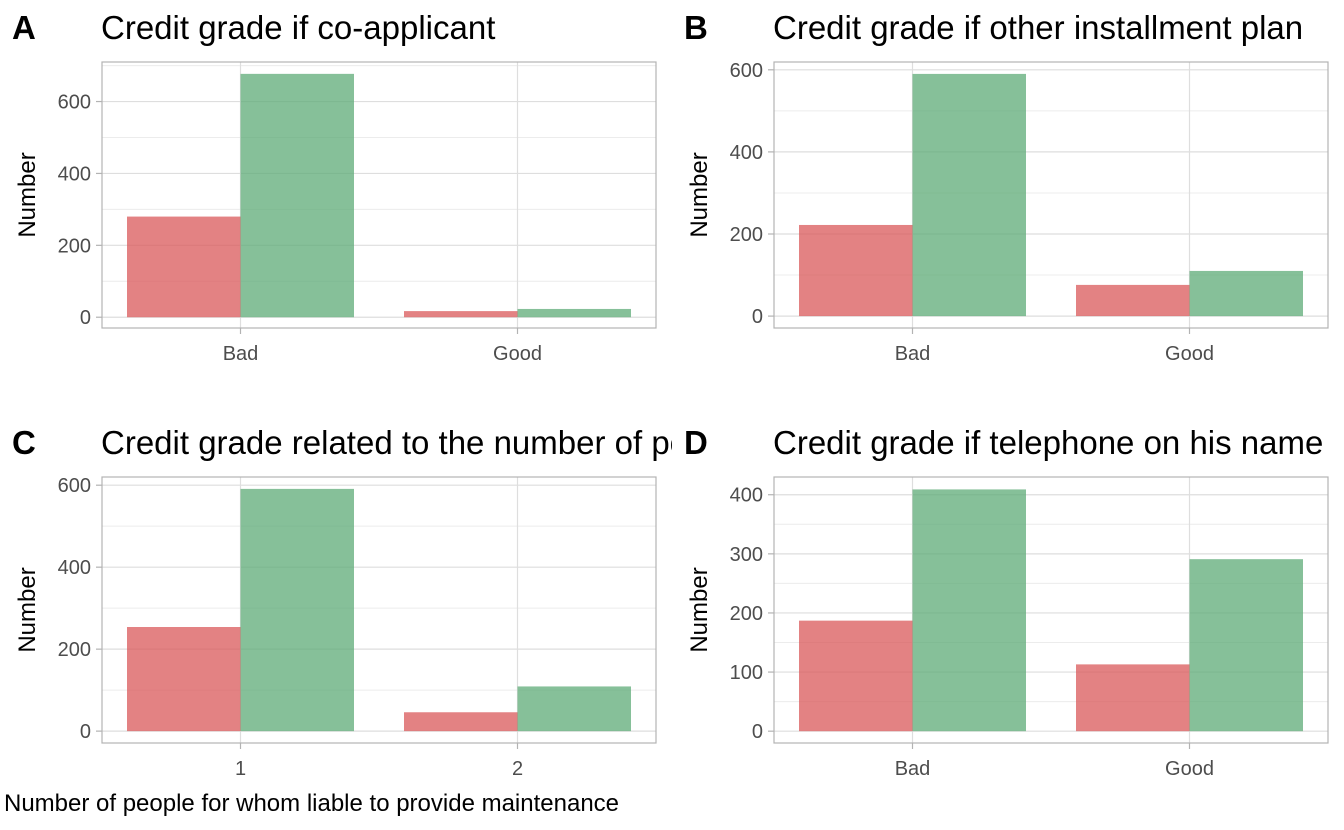 This screenshot has height=830, width=1344. Describe the element at coordinates (1038, 27) in the screenshot. I see `panel-title: Credit grade if other installment plan` at that location.